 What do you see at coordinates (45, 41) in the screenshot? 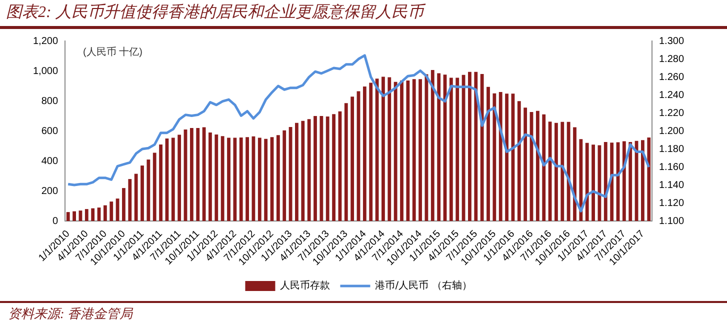
I see `y-tick-label: 1,200` at bounding box center [45, 41].